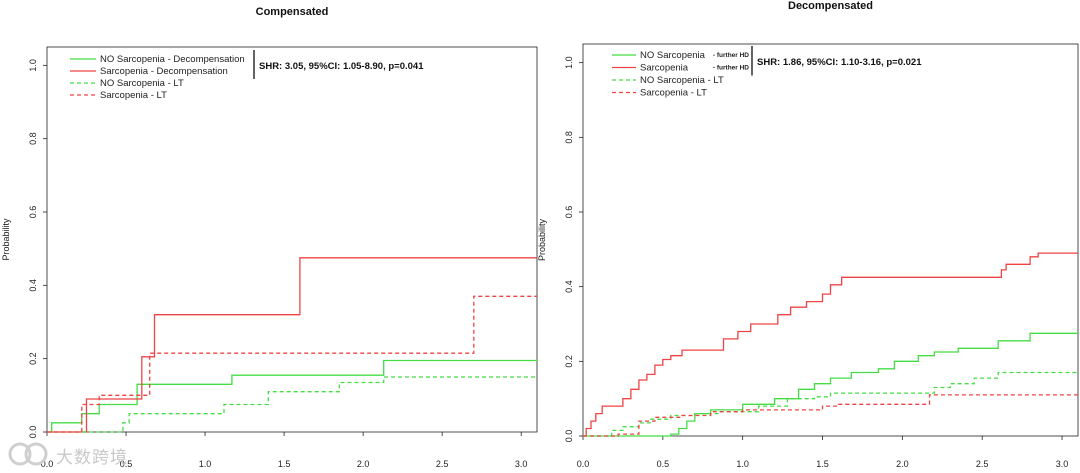 The image size is (1080, 473). What do you see at coordinates (830, 6) in the screenshot?
I see `chart-title: Decompensated` at bounding box center [830, 6].